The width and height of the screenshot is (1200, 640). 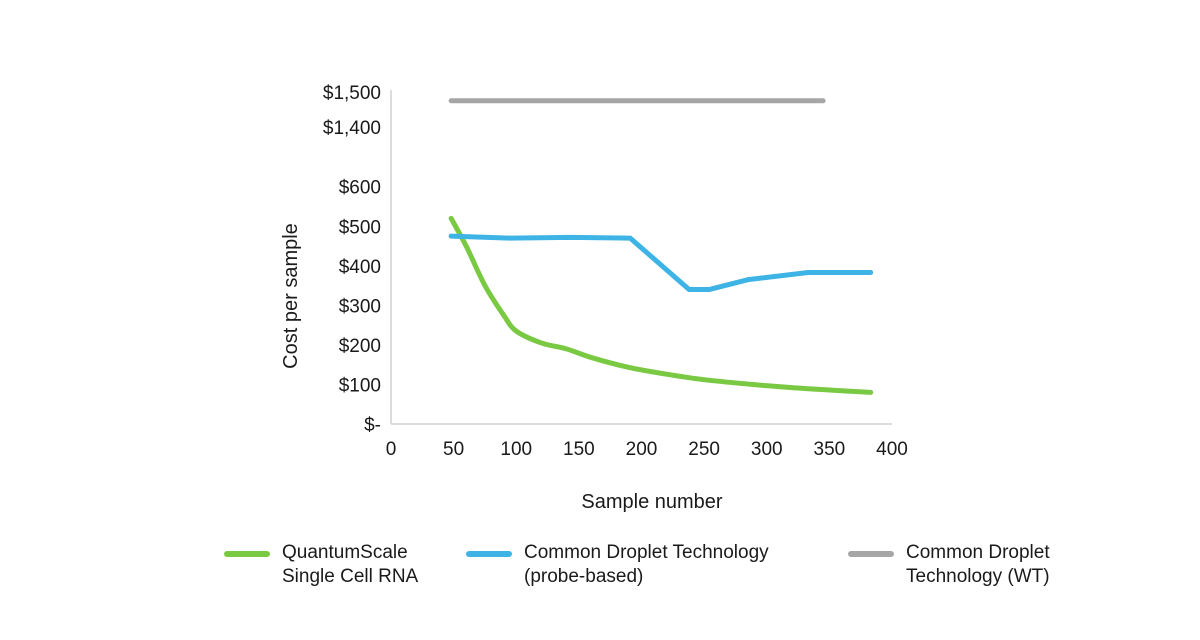 What do you see at coordinates (516, 449) in the screenshot?
I see `x-tick-label: 100` at bounding box center [516, 449].